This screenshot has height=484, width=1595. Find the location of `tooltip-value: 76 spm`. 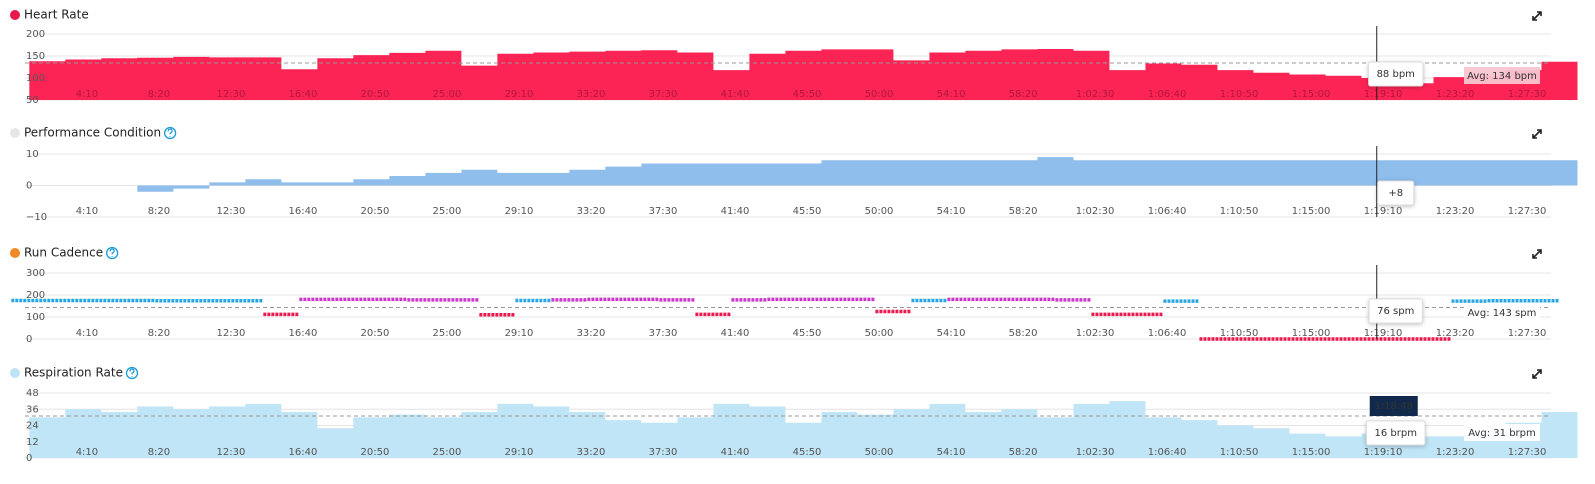

tooltip-value: 76 spm is located at coordinates (1395, 311).